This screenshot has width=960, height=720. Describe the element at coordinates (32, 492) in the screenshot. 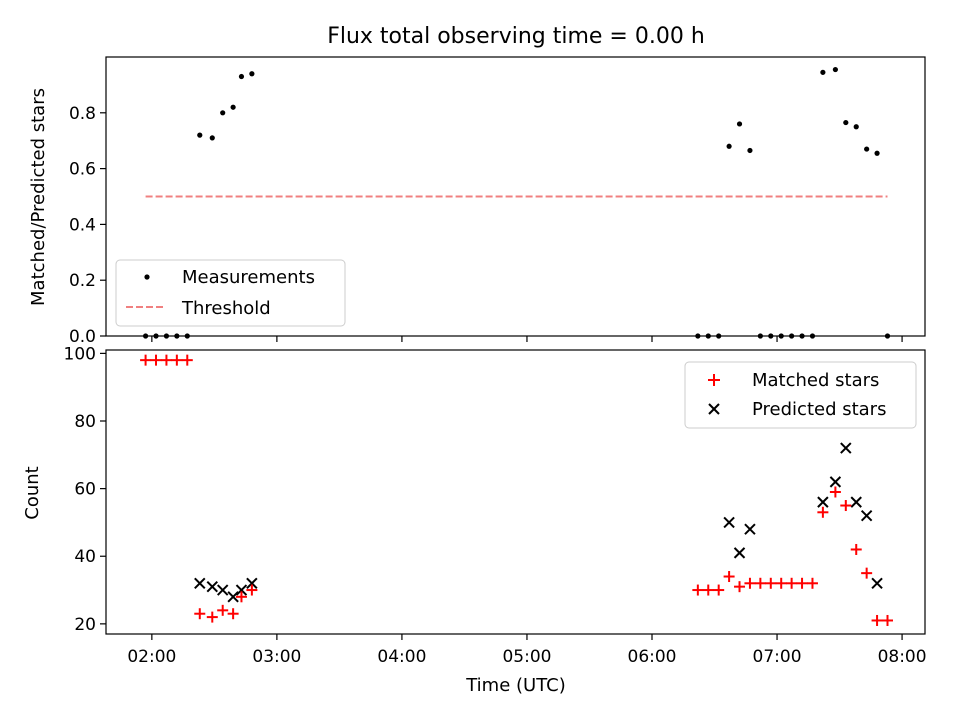

I see `bottom-y-axis-label: Count` at that location.